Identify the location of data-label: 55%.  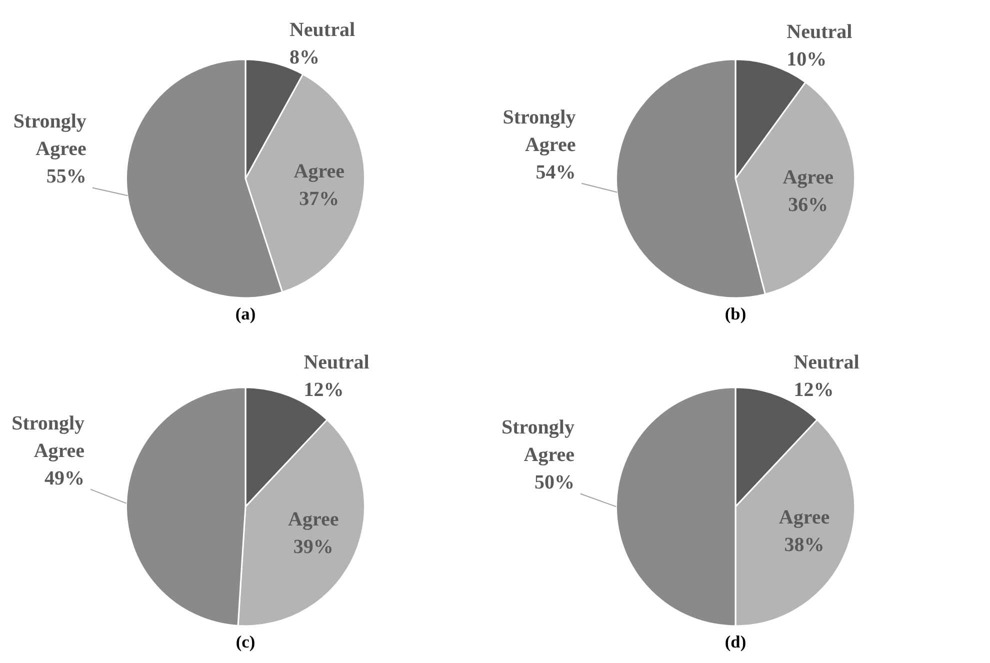
(66, 177).